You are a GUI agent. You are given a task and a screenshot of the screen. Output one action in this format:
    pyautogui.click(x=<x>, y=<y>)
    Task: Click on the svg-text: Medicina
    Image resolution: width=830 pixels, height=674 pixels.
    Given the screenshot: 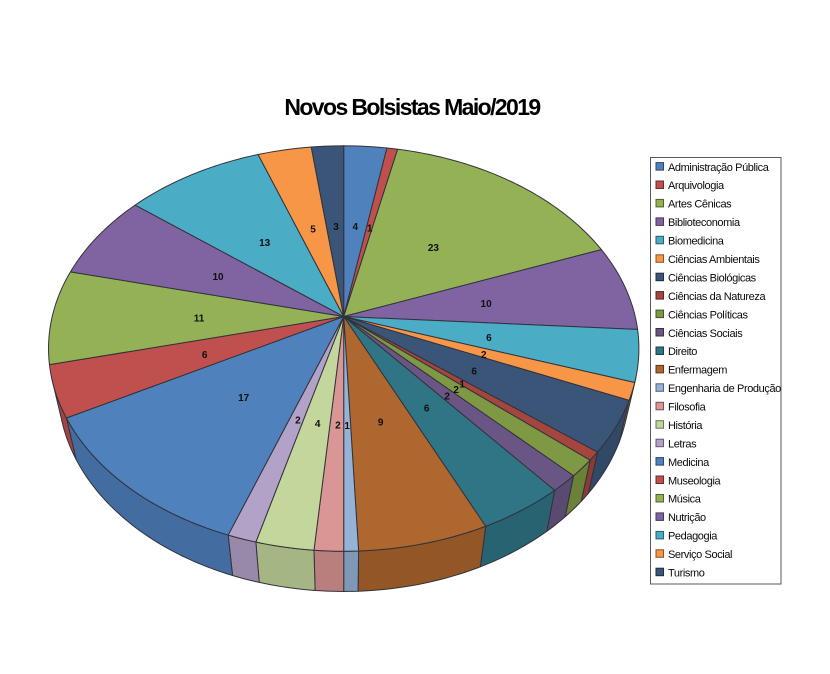 What is the action you would take?
    pyautogui.click(x=689, y=463)
    